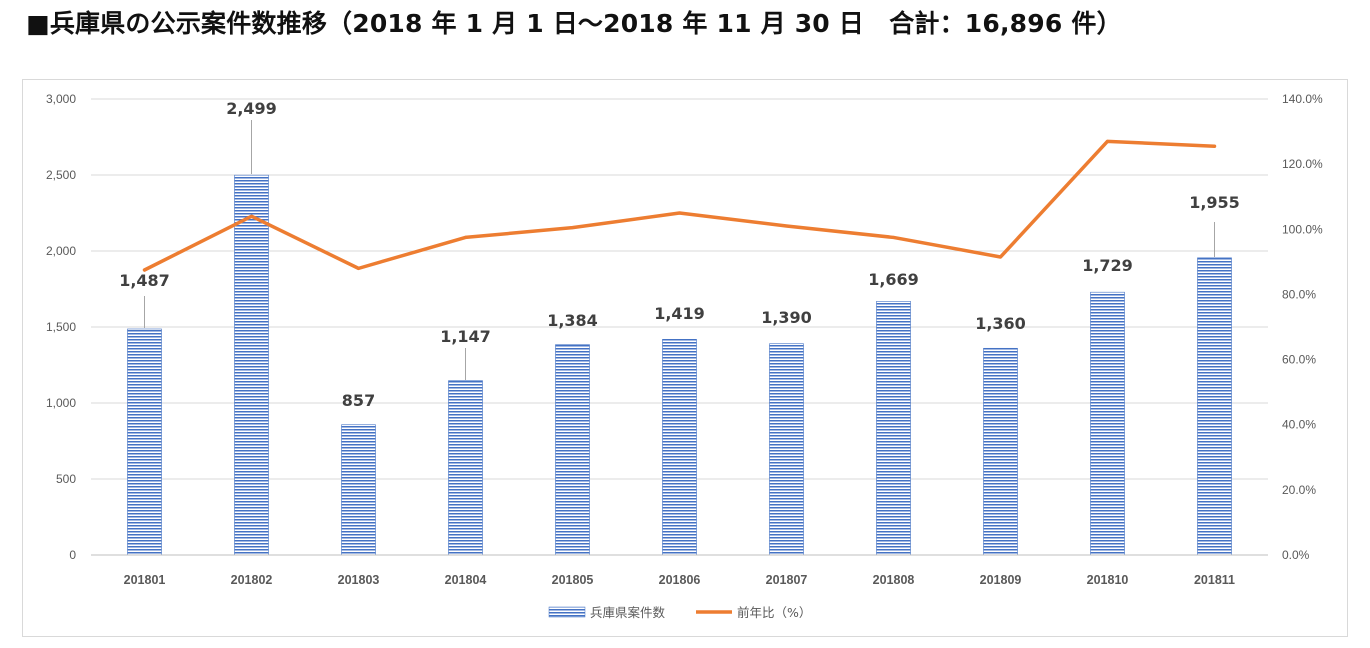  I want to click on left-tick-label: 3,000, so click(61, 99).